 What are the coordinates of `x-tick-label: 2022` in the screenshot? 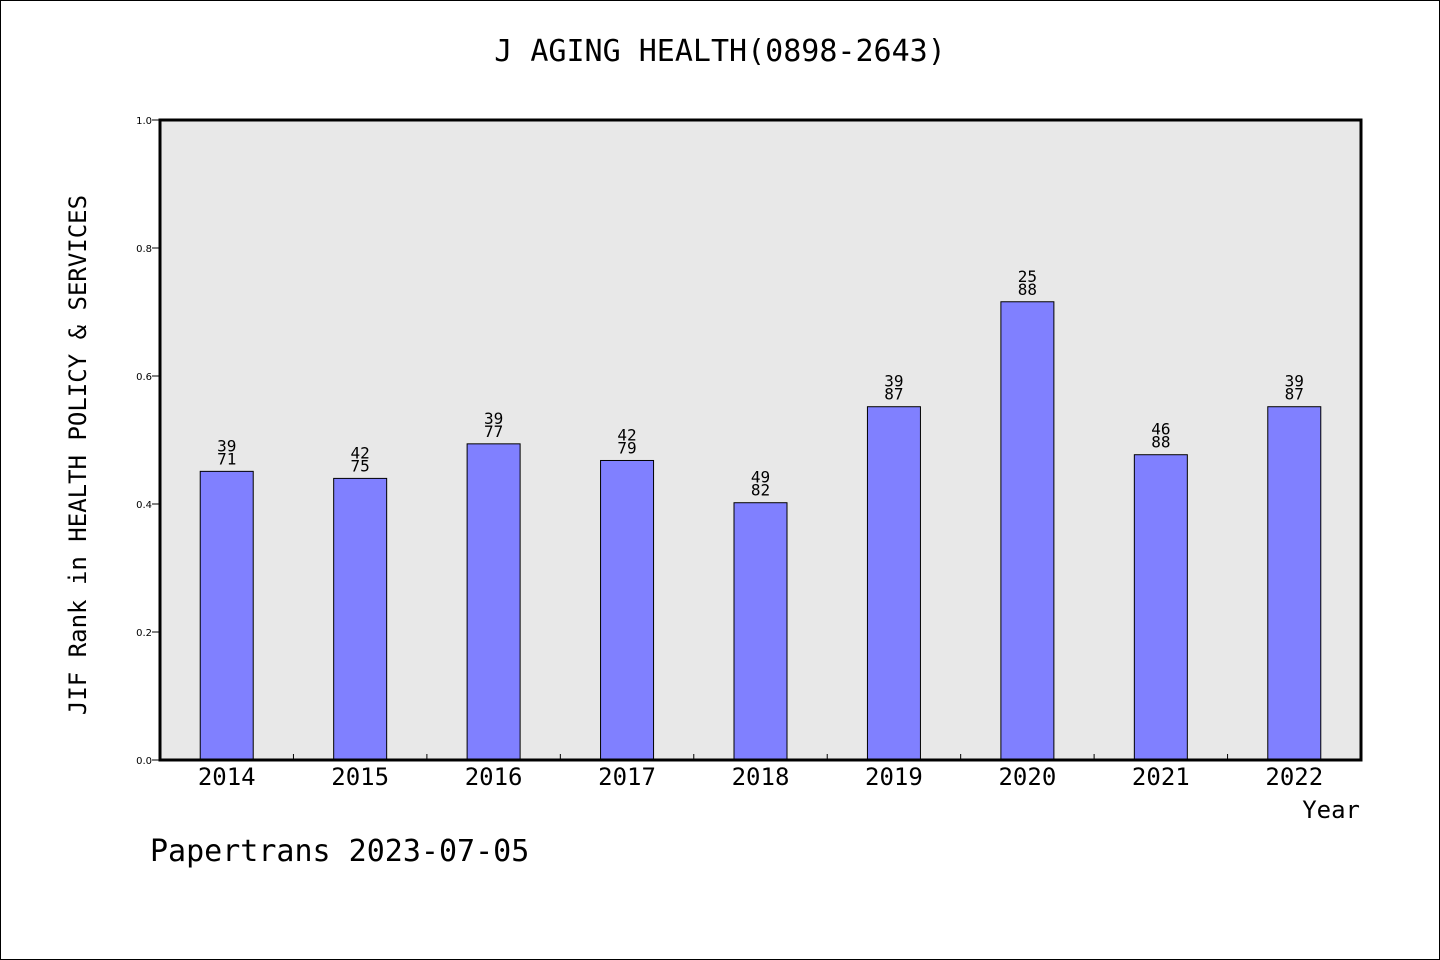 It's located at (1294, 777).